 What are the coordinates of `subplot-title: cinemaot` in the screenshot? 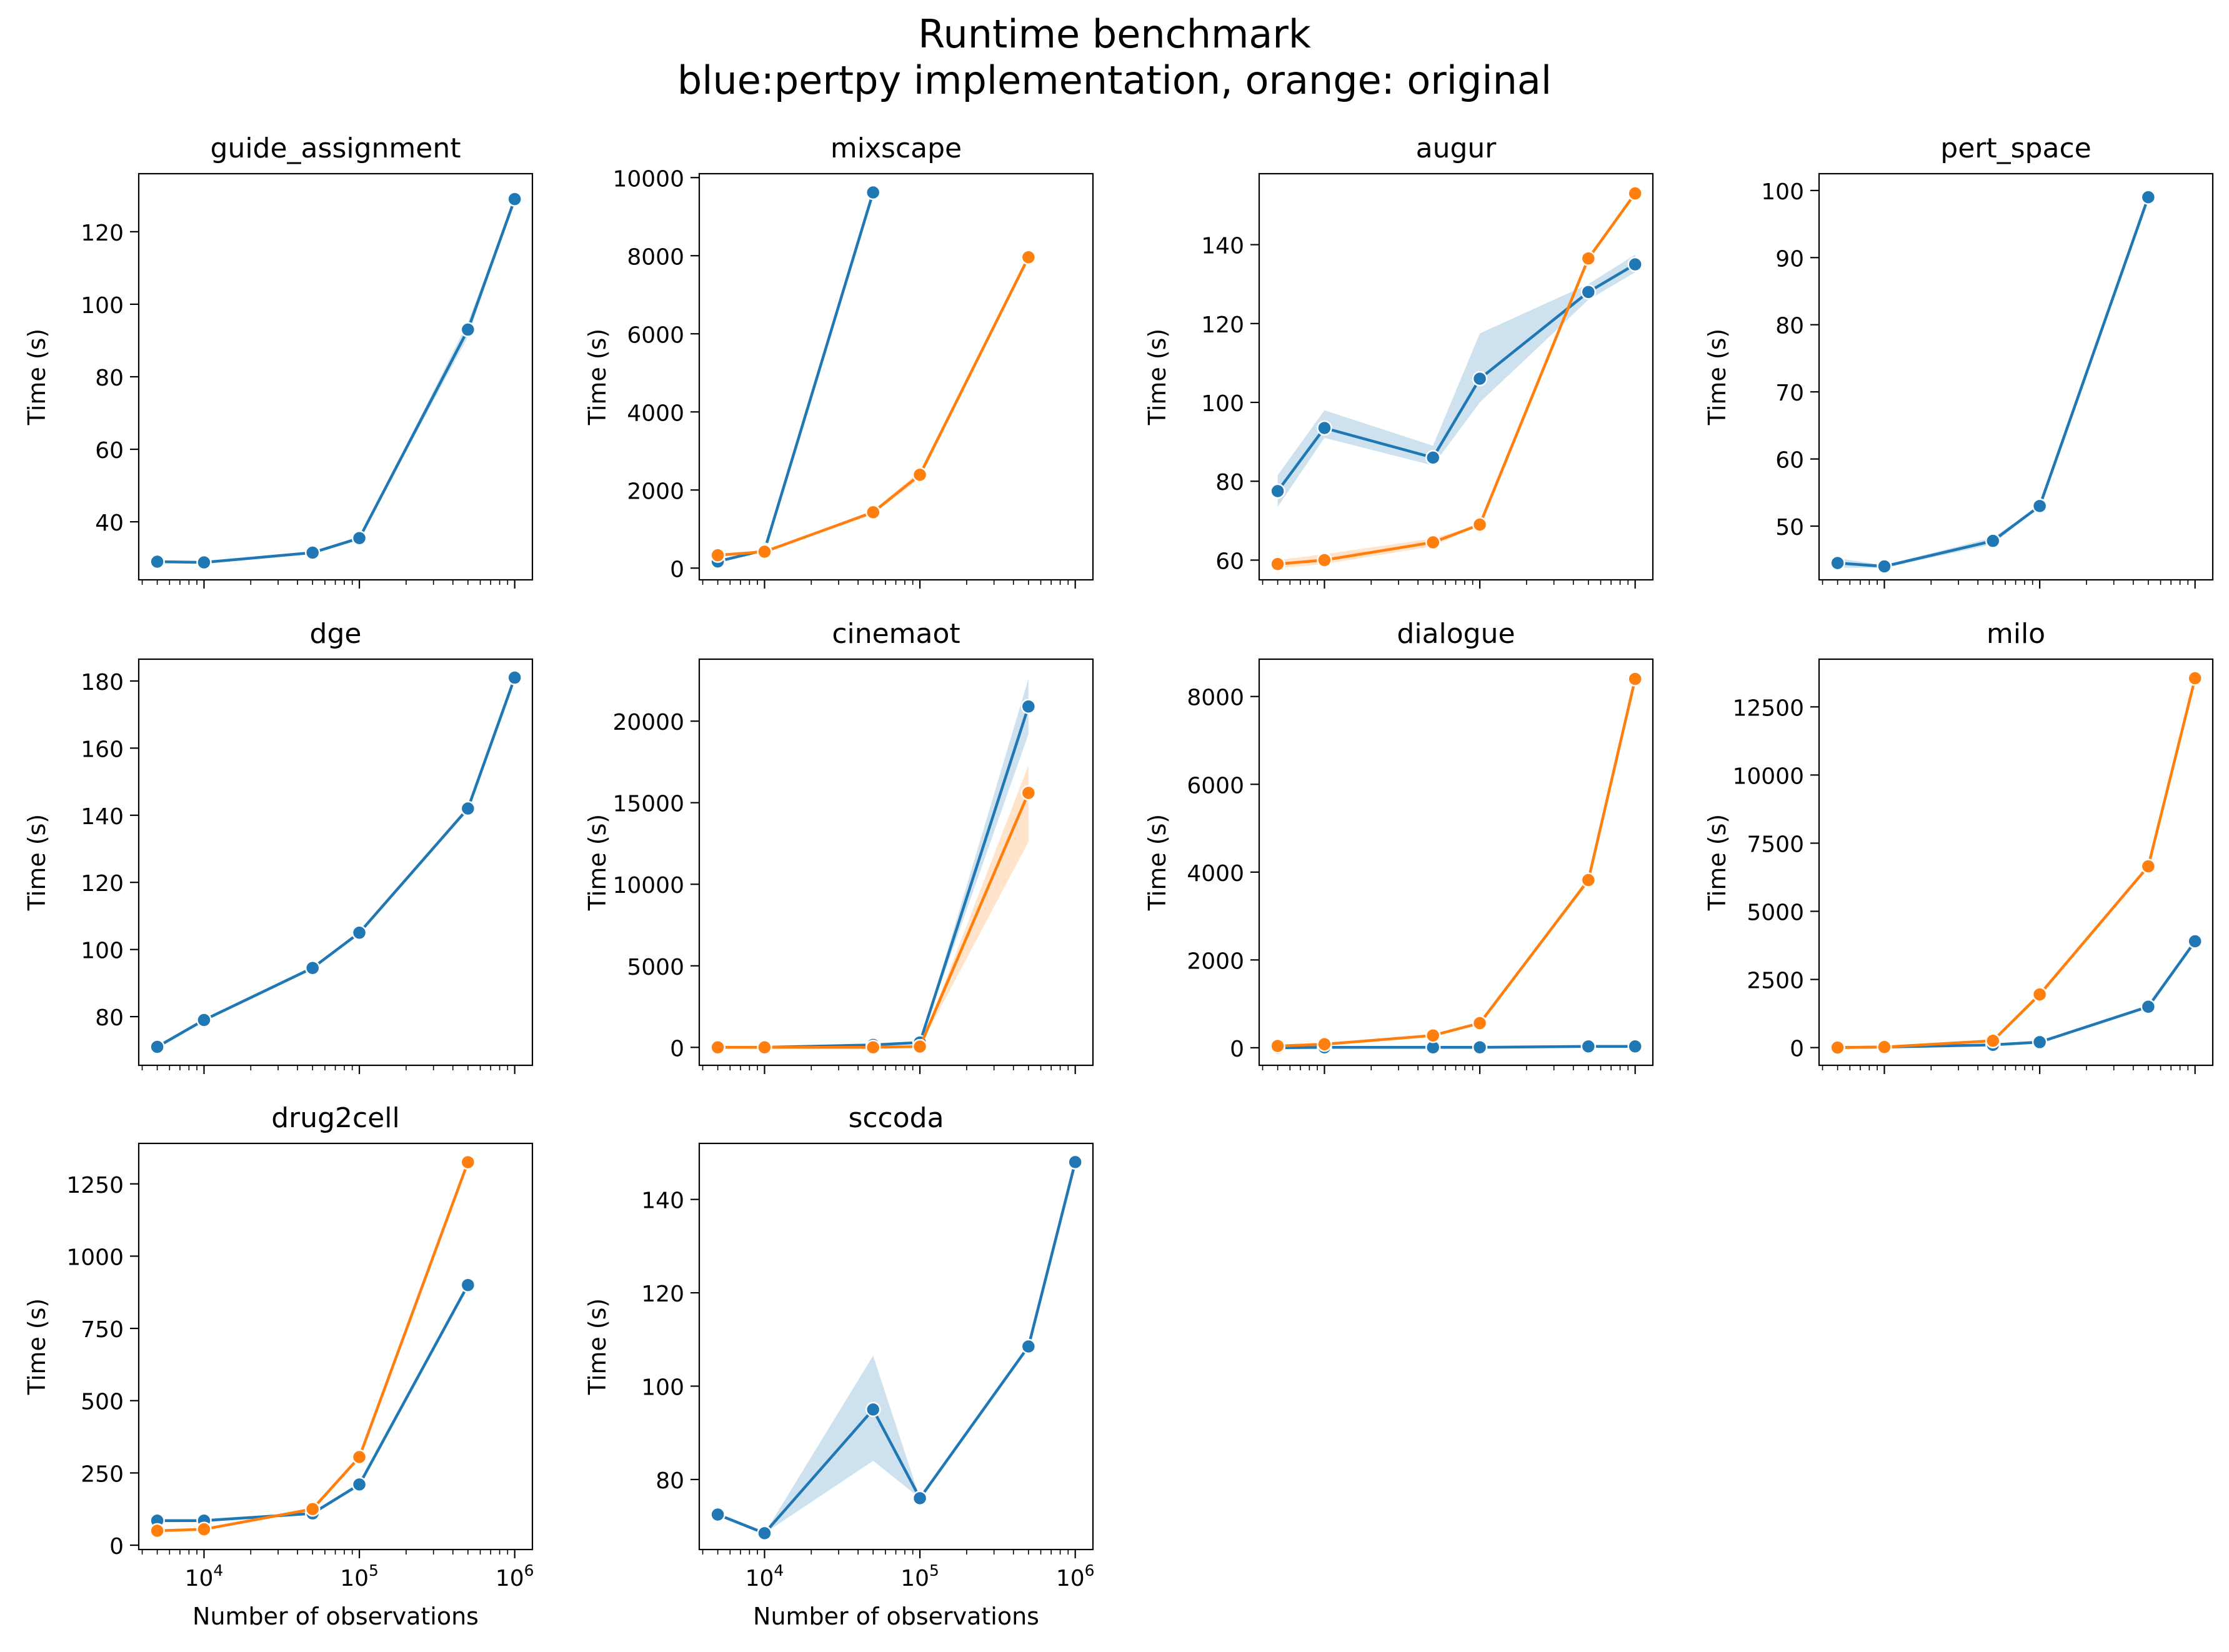 It's located at (896, 634).